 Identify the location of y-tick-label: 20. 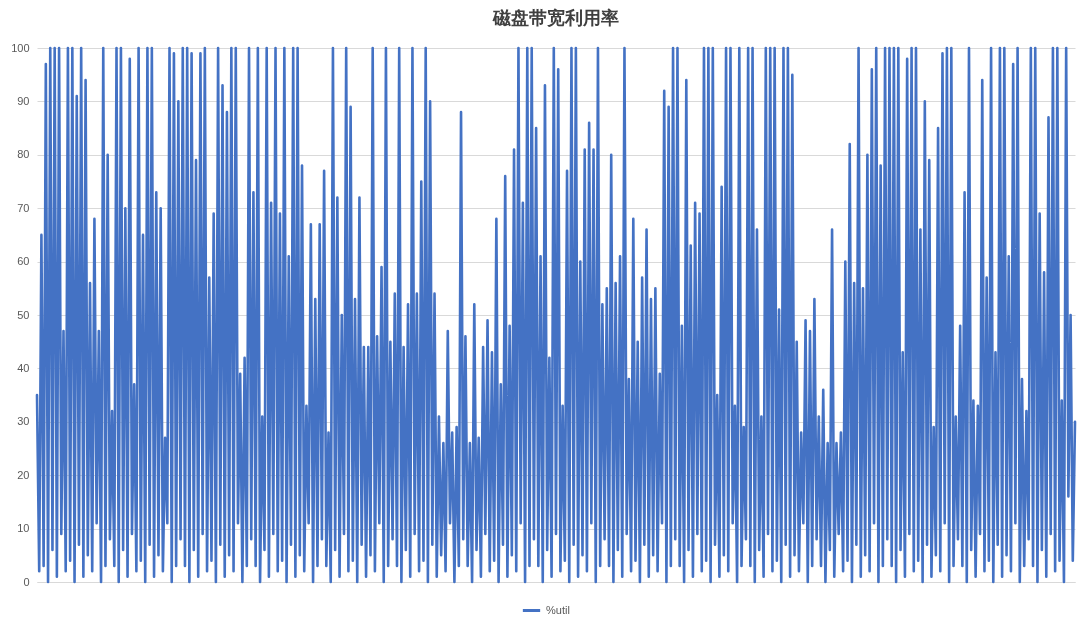
(23, 474).